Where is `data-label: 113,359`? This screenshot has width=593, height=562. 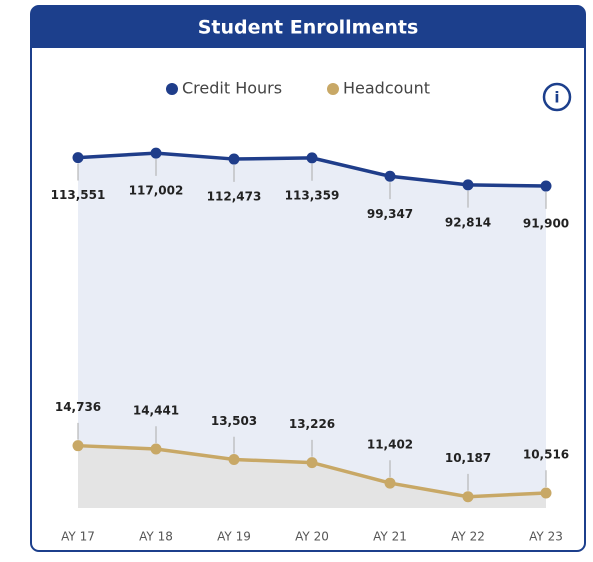 data-label: 113,359 is located at coordinates (312, 195).